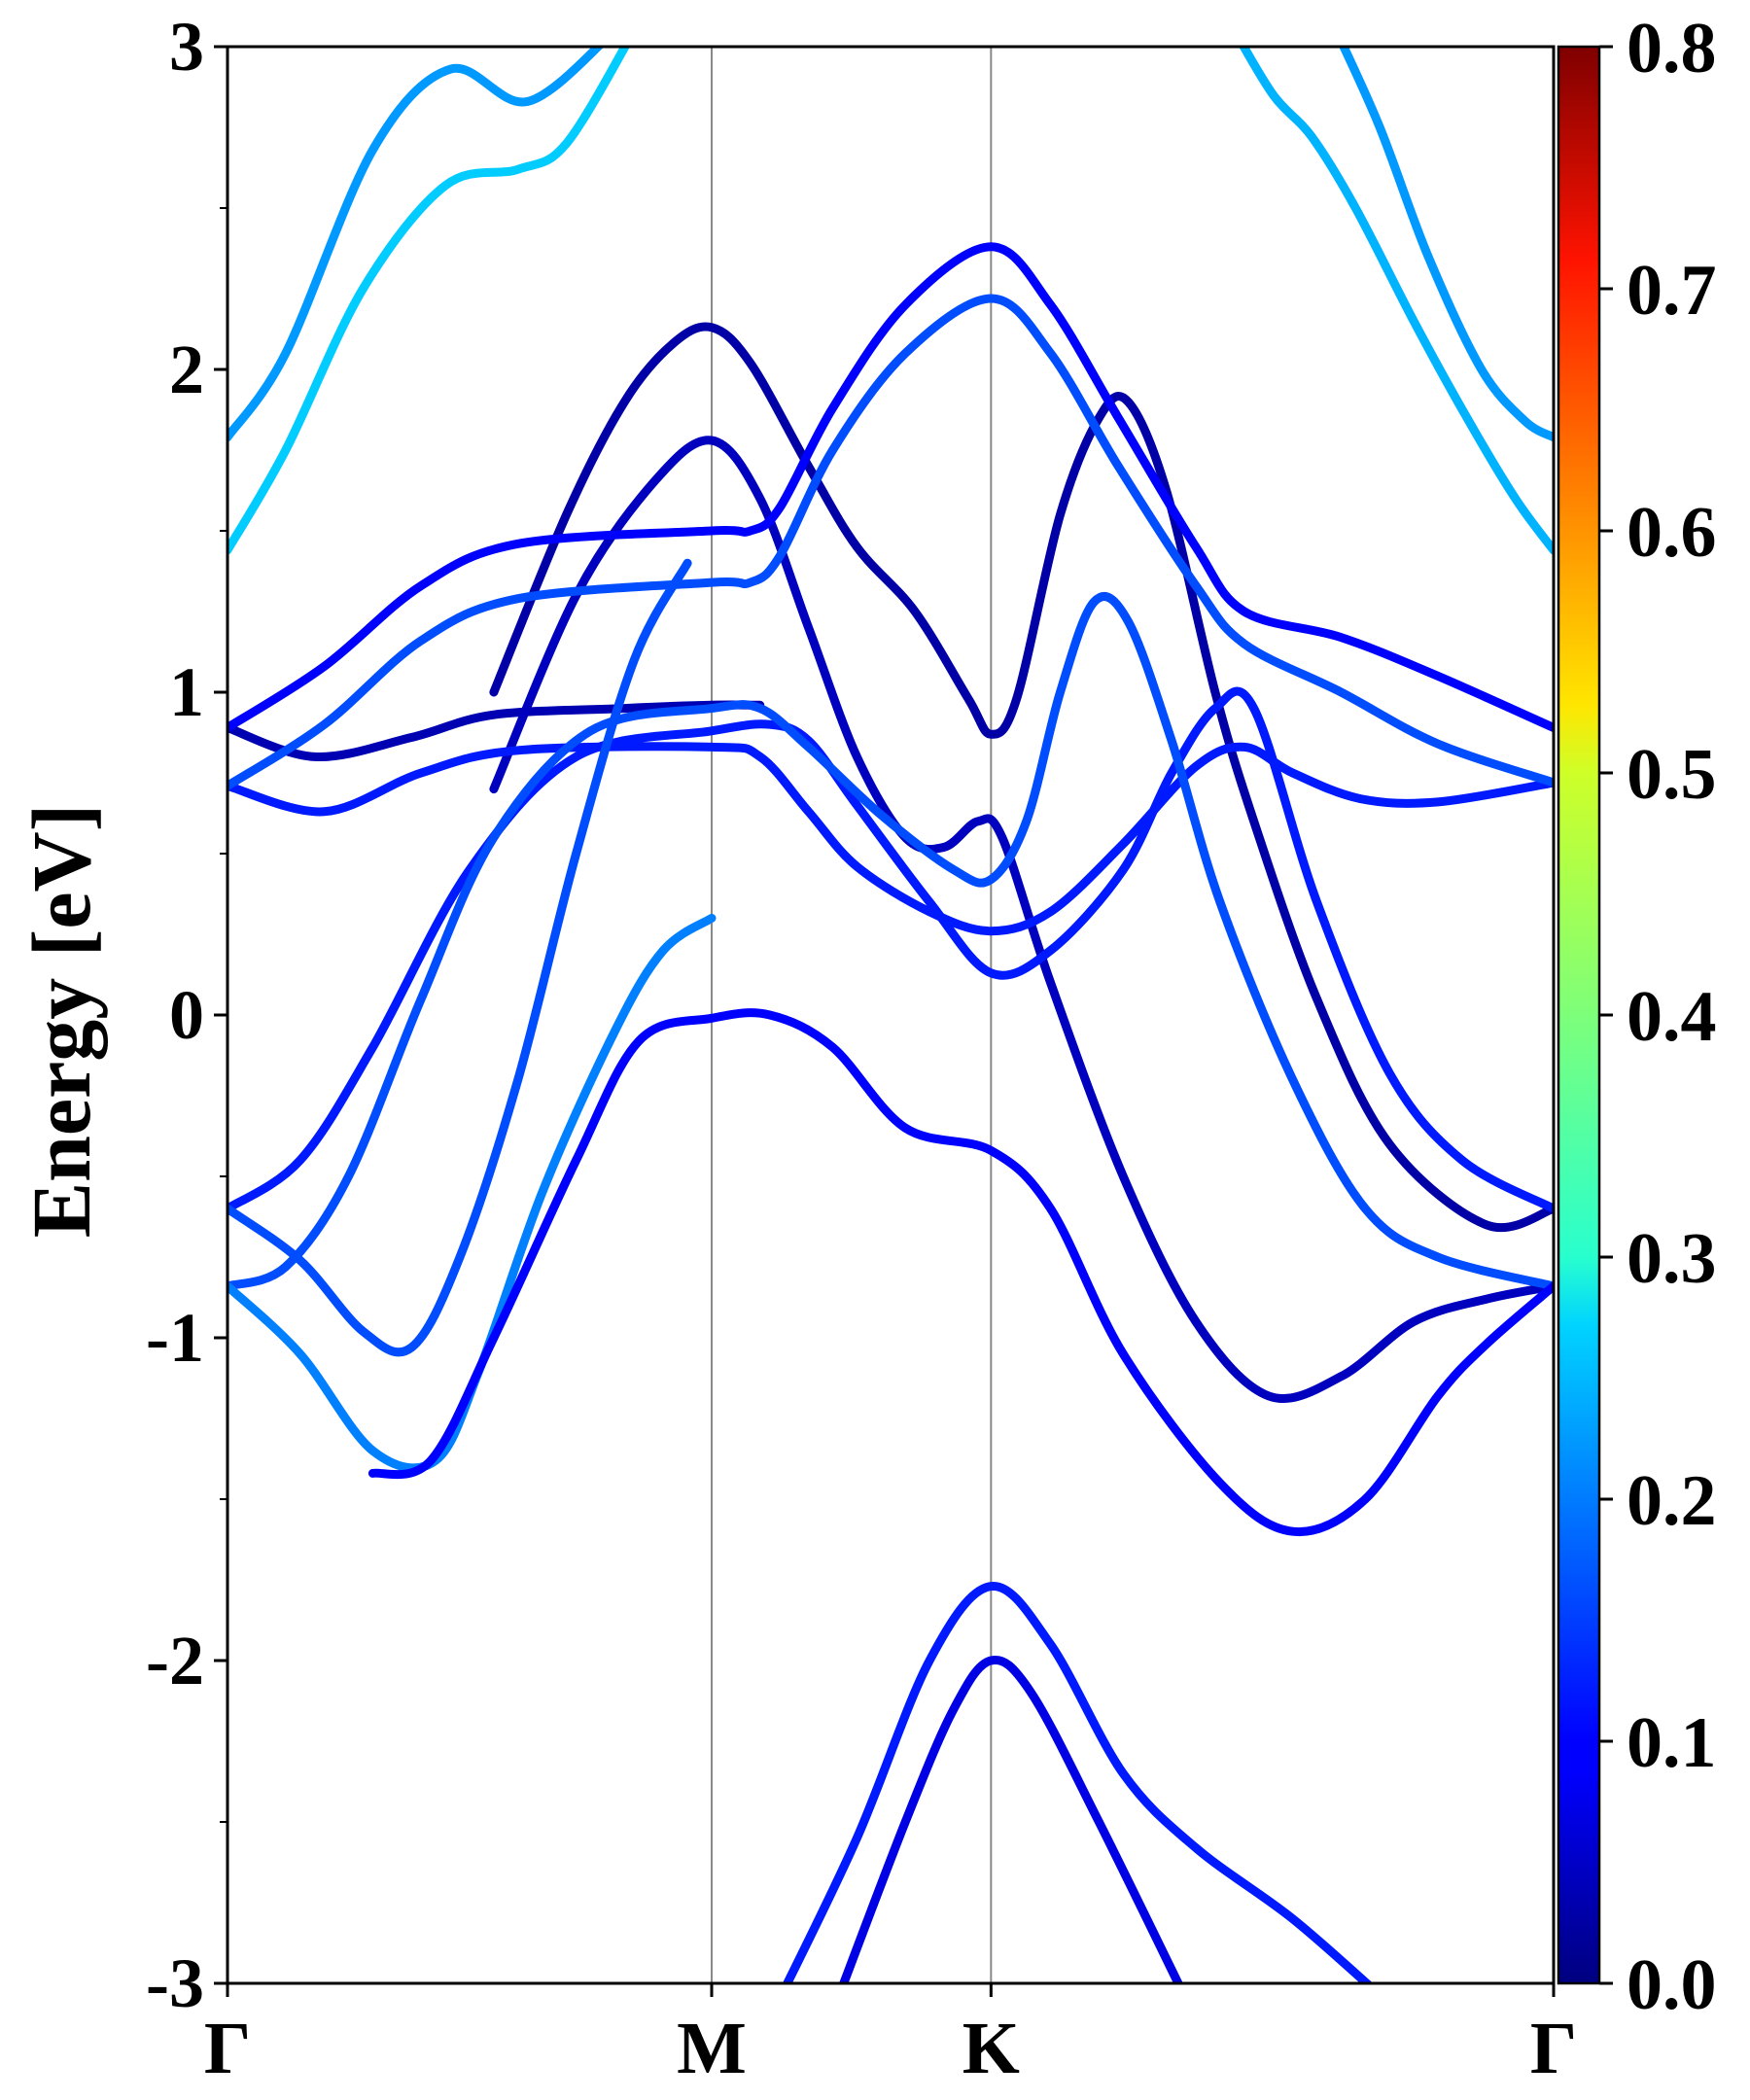  What do you see at coordinates (1672, 1985) in the screenshot?
I see `colorbar-tick-label: 0.0` at bounding box center [1672, 1985].